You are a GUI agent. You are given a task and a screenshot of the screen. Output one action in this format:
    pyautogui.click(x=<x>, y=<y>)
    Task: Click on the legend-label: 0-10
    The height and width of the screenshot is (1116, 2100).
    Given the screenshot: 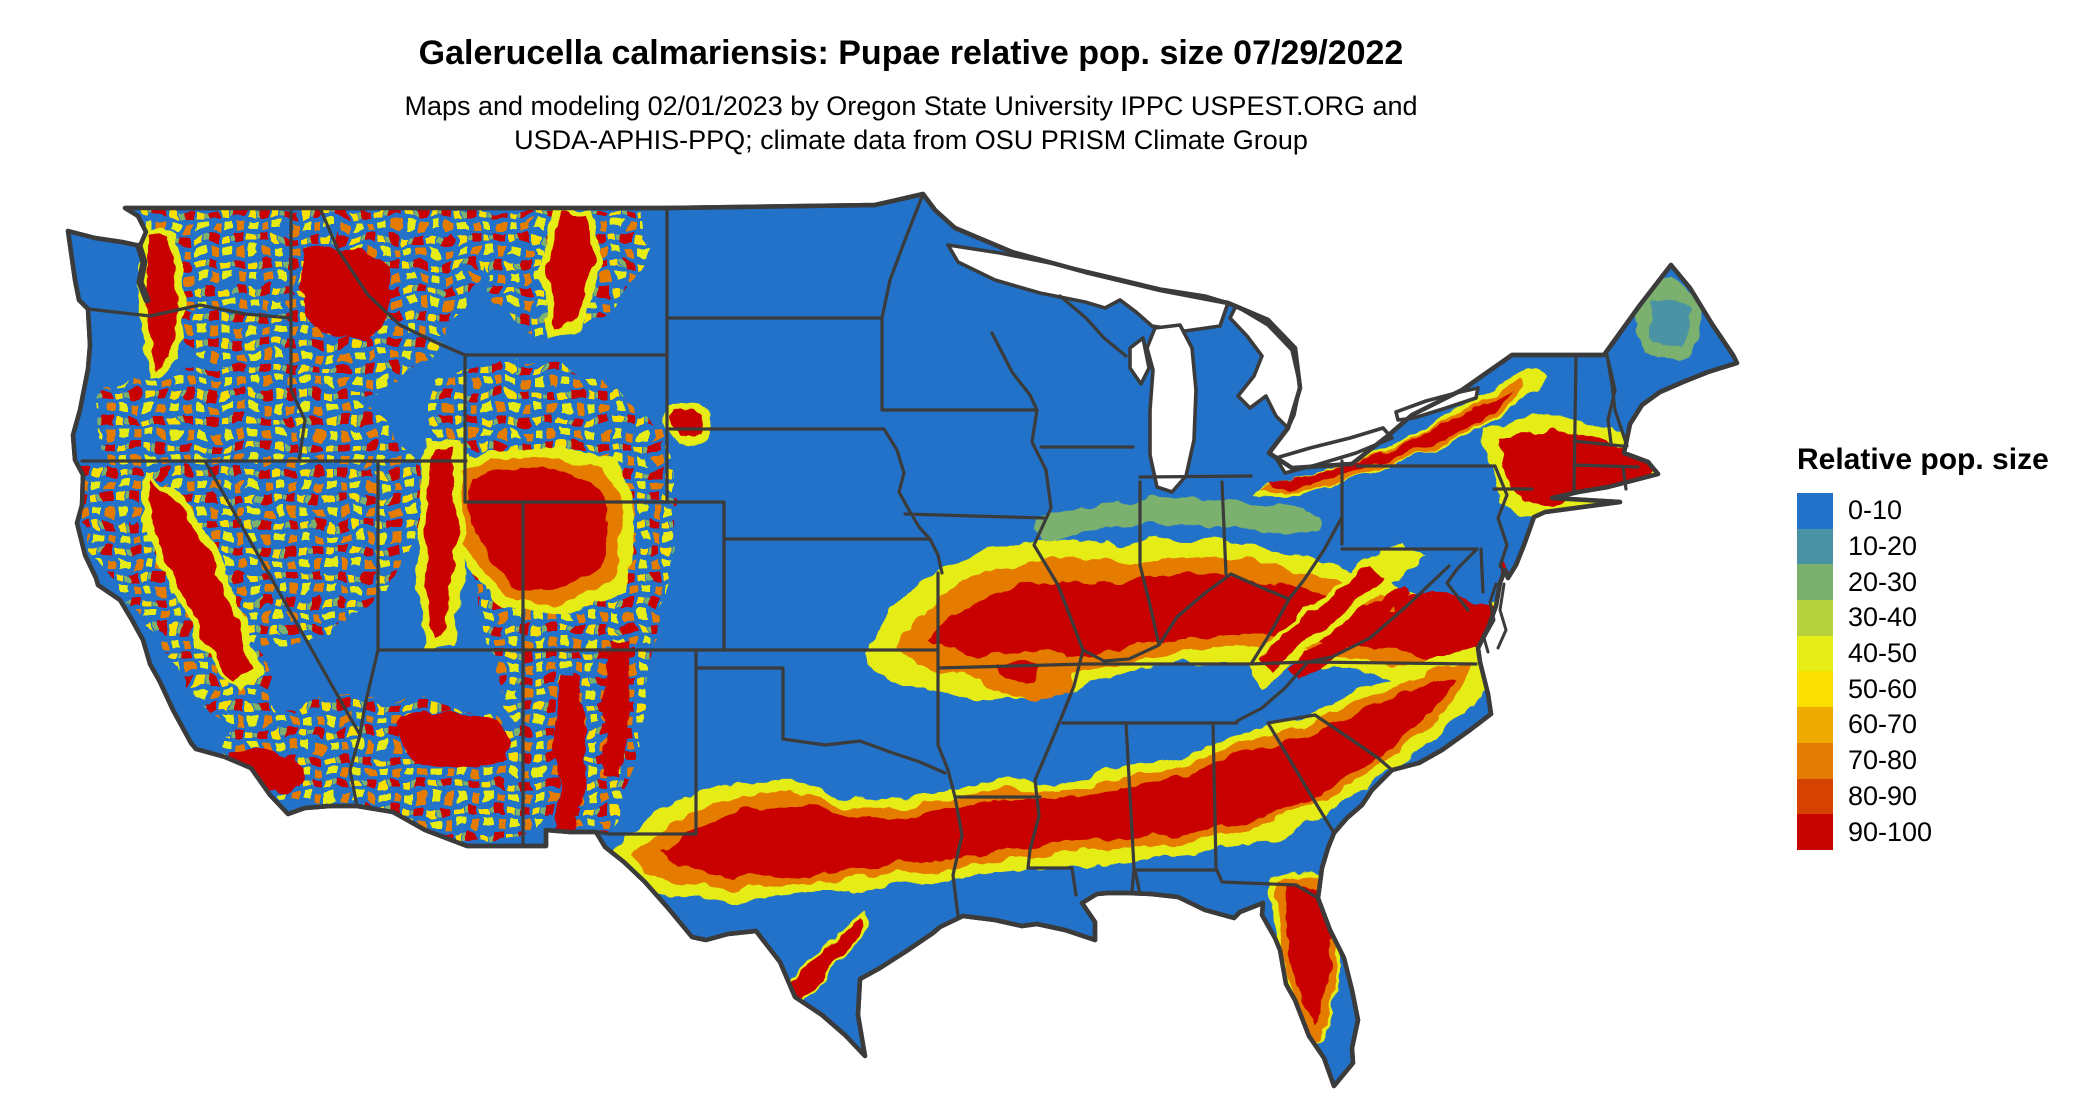 What is the action you would take?
    pyautogui.click(x=1875, y=510)
    